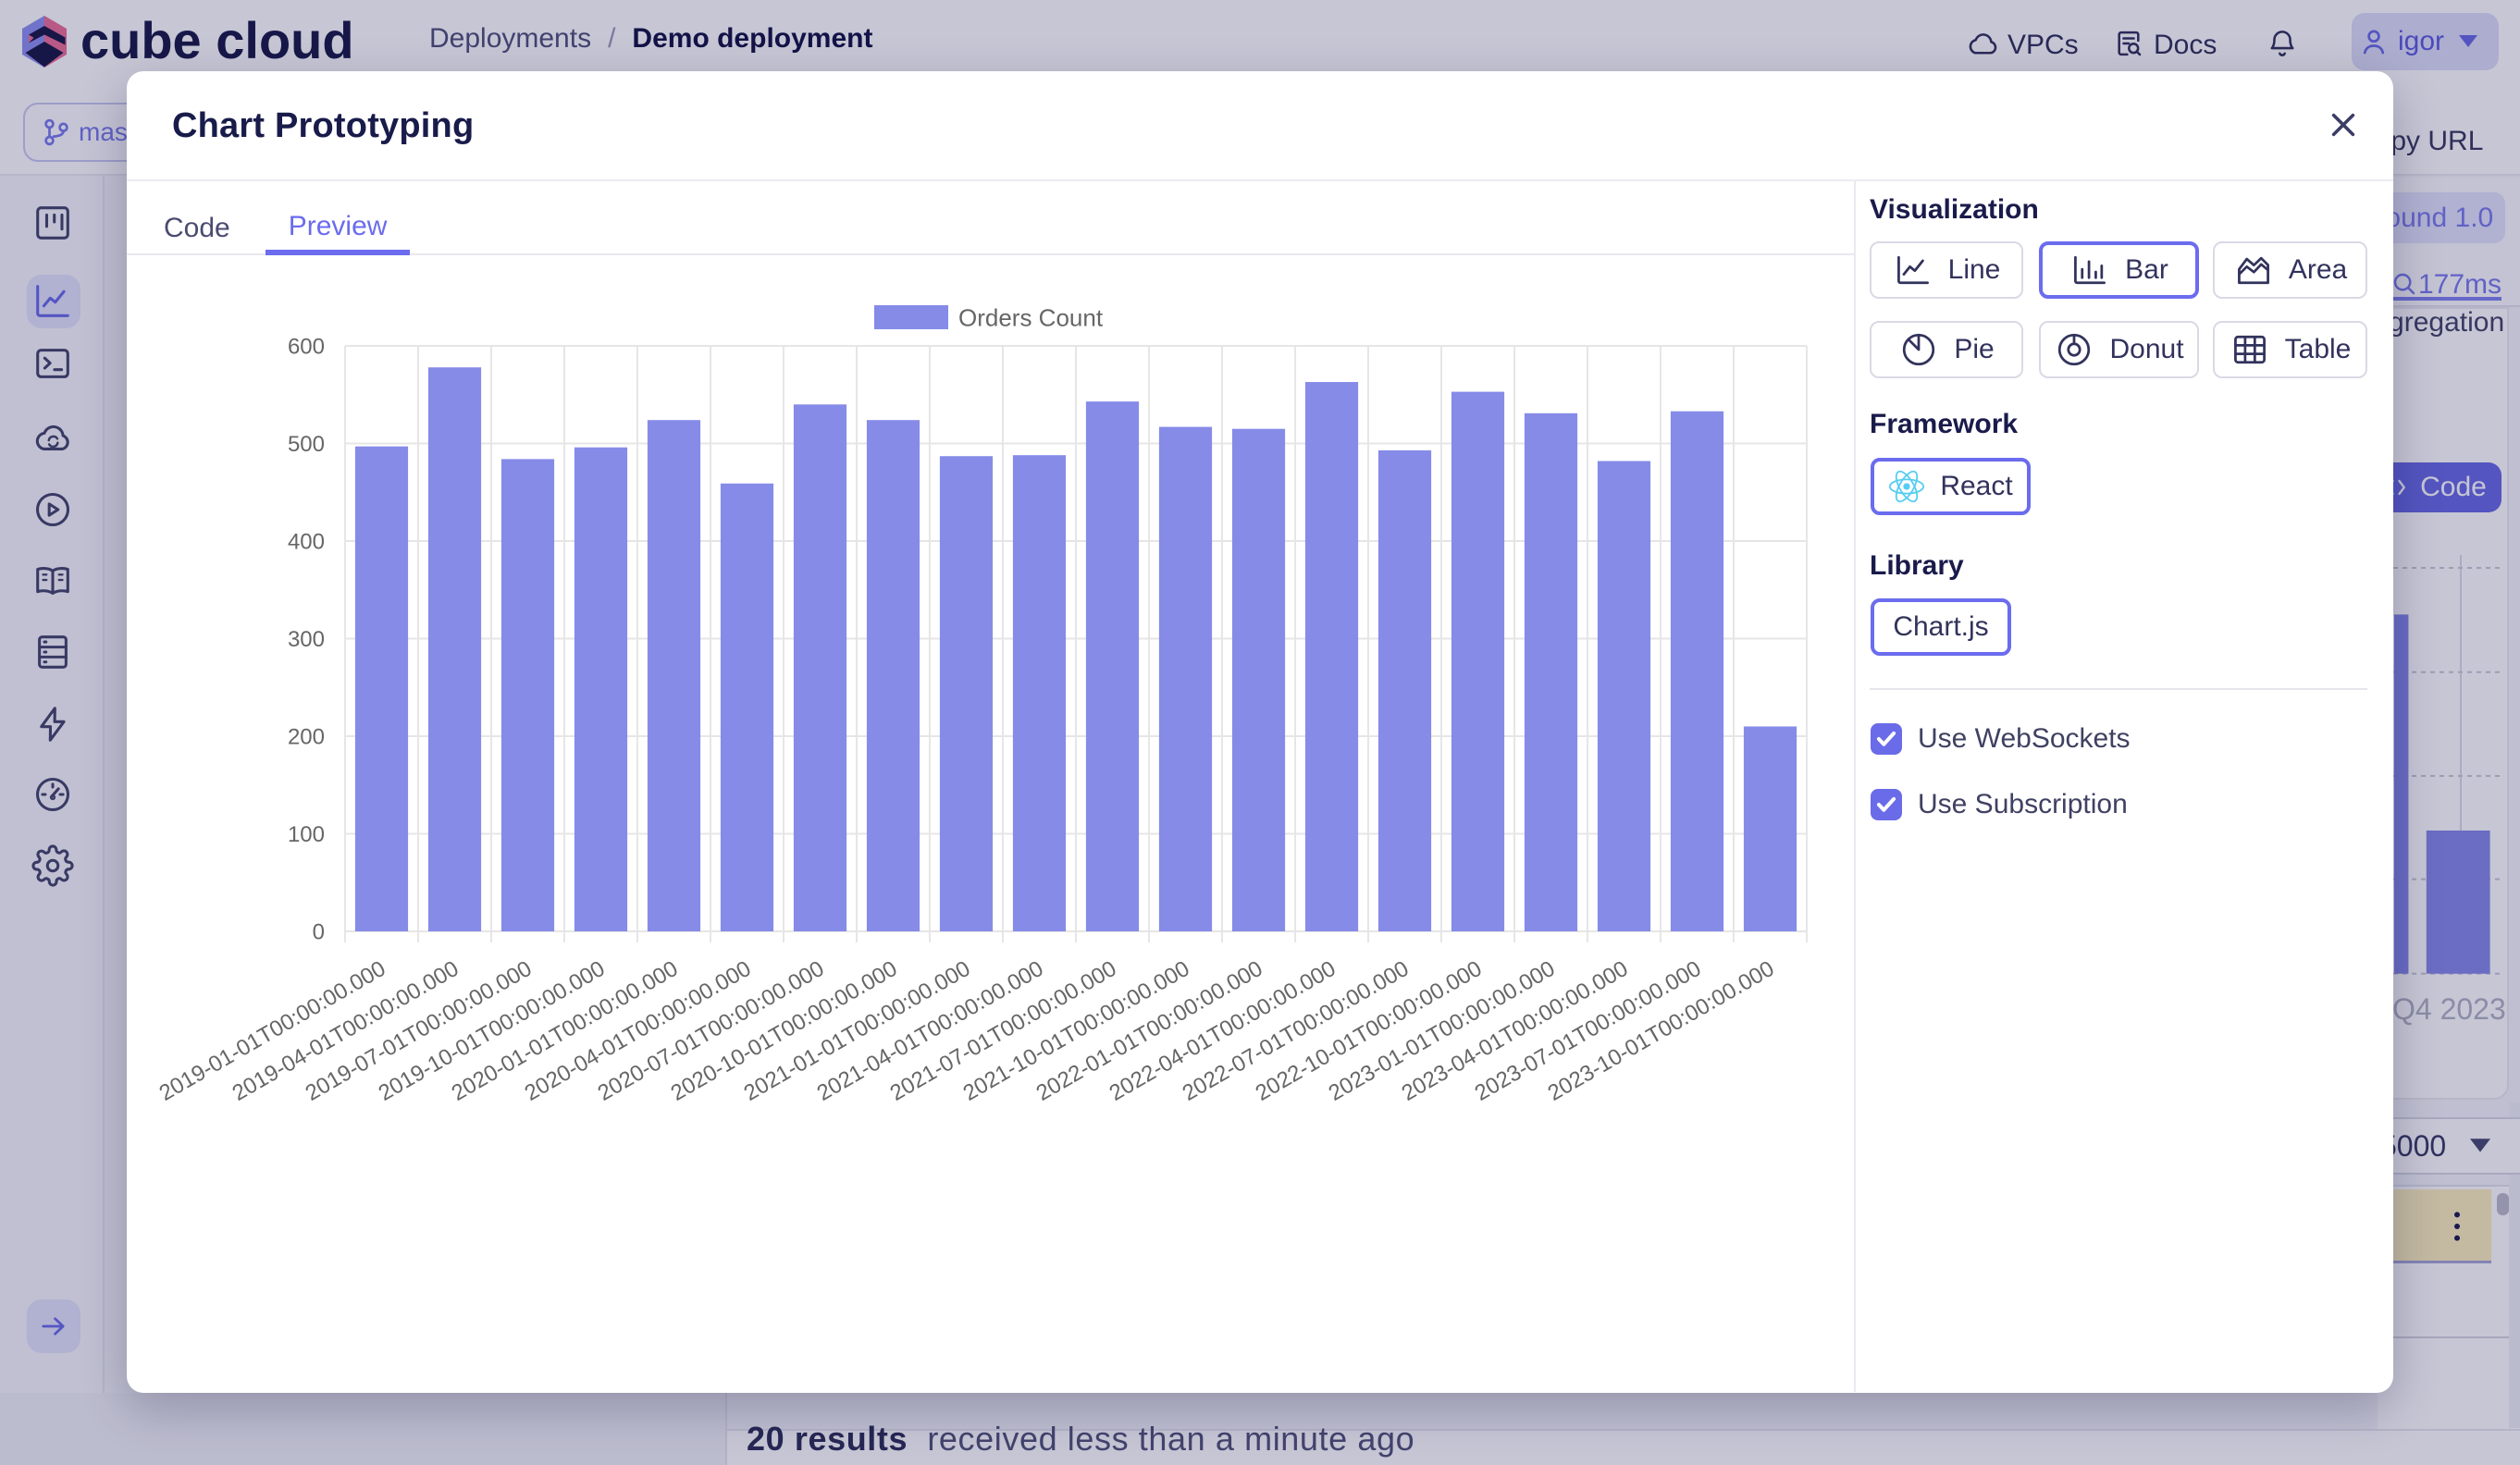  I want to click on svg-text: 300, so click(306, 639).